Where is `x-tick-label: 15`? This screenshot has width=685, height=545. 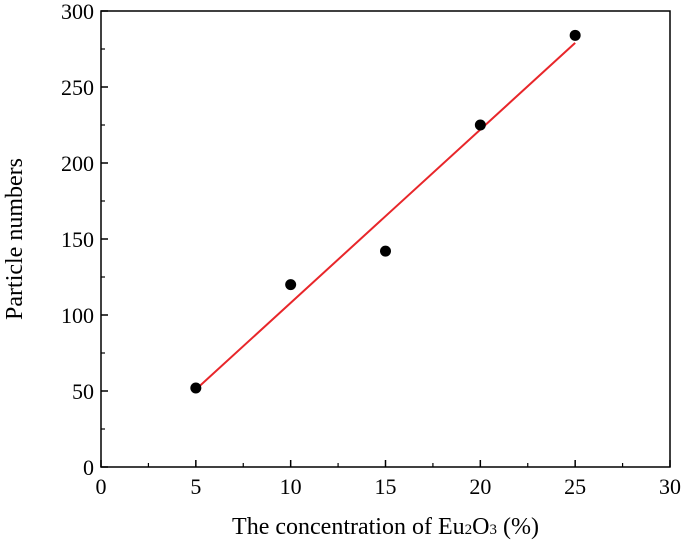
x-tick-label: 15 is located at coordinates (386, 486).